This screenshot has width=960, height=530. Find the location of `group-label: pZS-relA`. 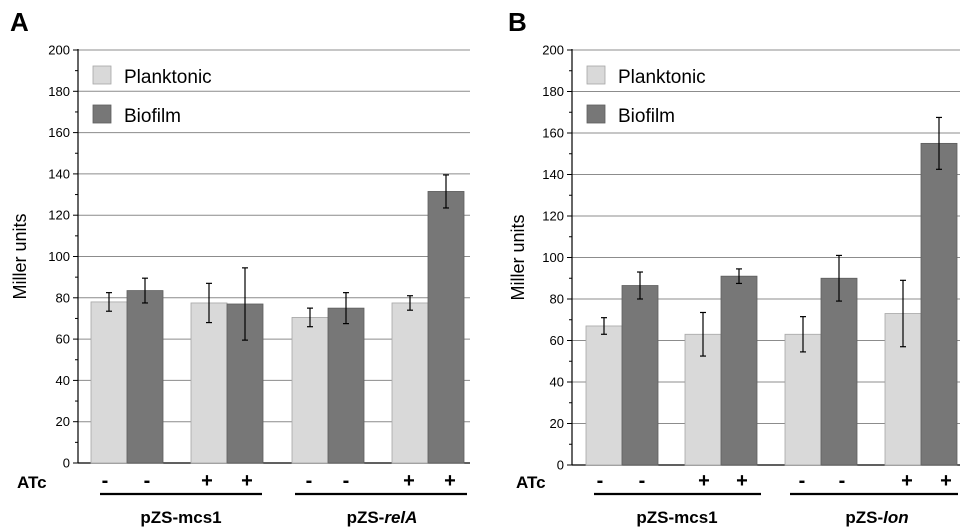

group-label: pZS-relA is located at coordinates (382, 517).